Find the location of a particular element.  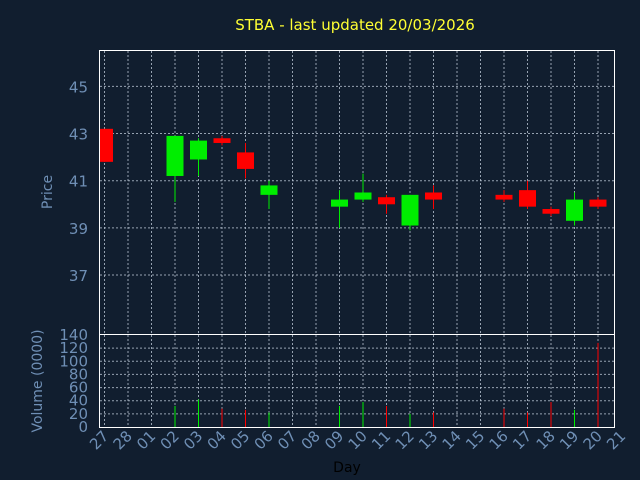

x-tick-label: 01 is located at coordinates (146, 440).